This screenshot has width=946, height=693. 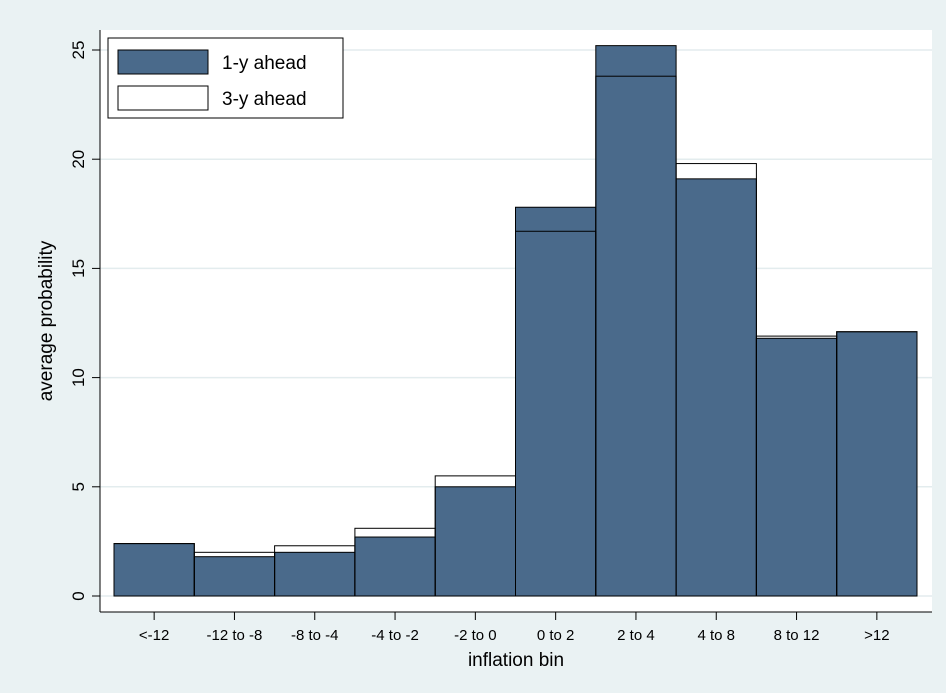 I want to click on y-tick-label: 10, so click(x=78, y=377).